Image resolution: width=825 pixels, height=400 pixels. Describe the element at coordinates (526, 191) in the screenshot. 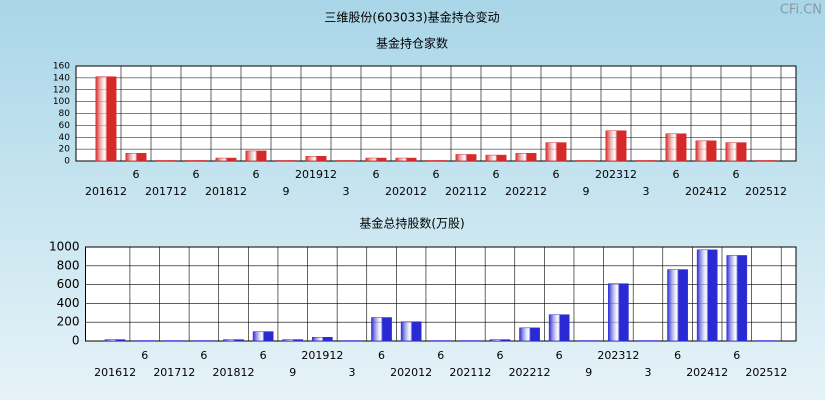

I see `x-tick-label: 202212` at that location.